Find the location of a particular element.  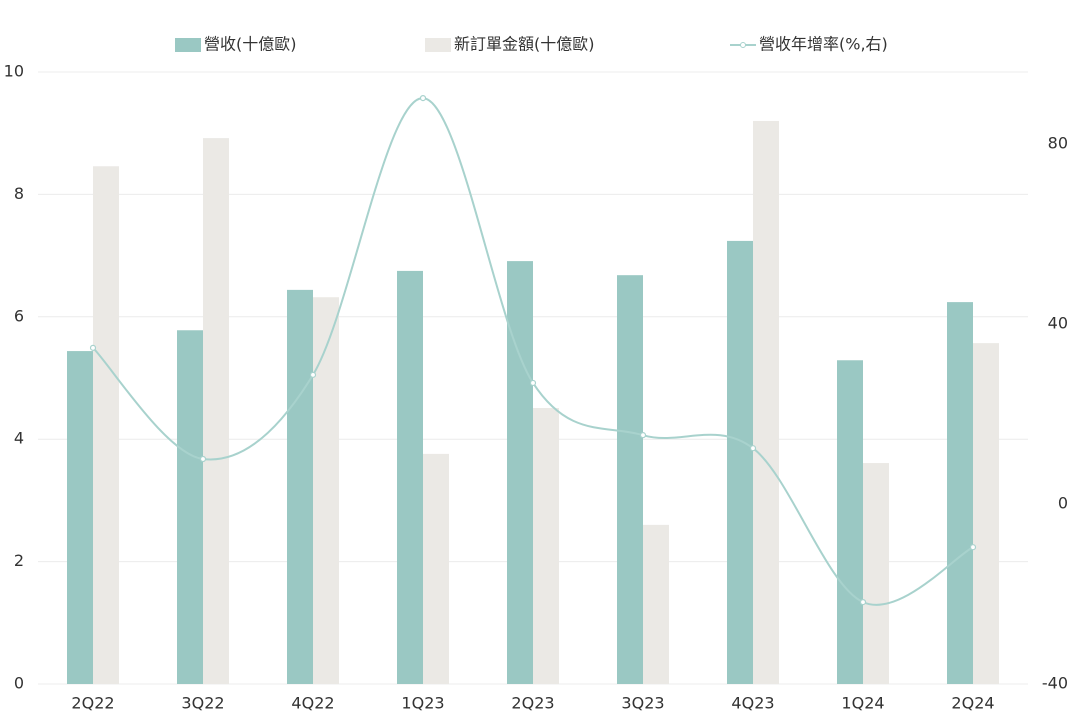

x-tick-label: 4Q23 is located at coordinates (752, 703).